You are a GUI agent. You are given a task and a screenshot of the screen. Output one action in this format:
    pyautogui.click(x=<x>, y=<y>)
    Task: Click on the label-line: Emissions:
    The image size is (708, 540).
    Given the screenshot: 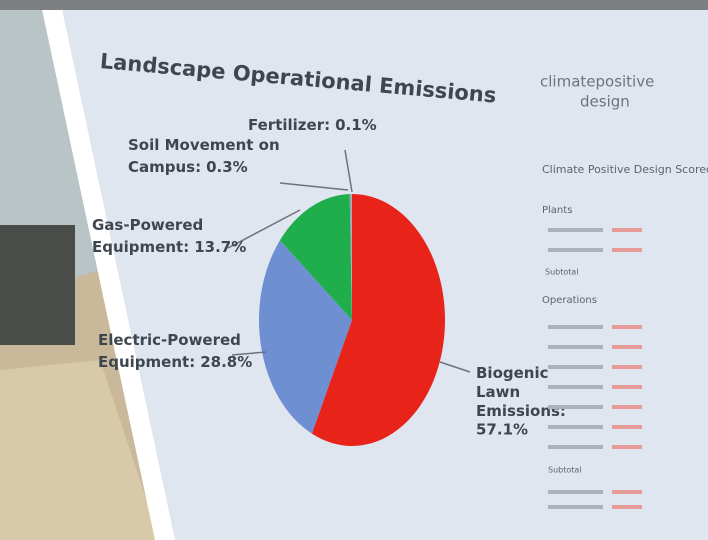 What is the action you would take?
    pyautogui.click(x=521, y=411)
    